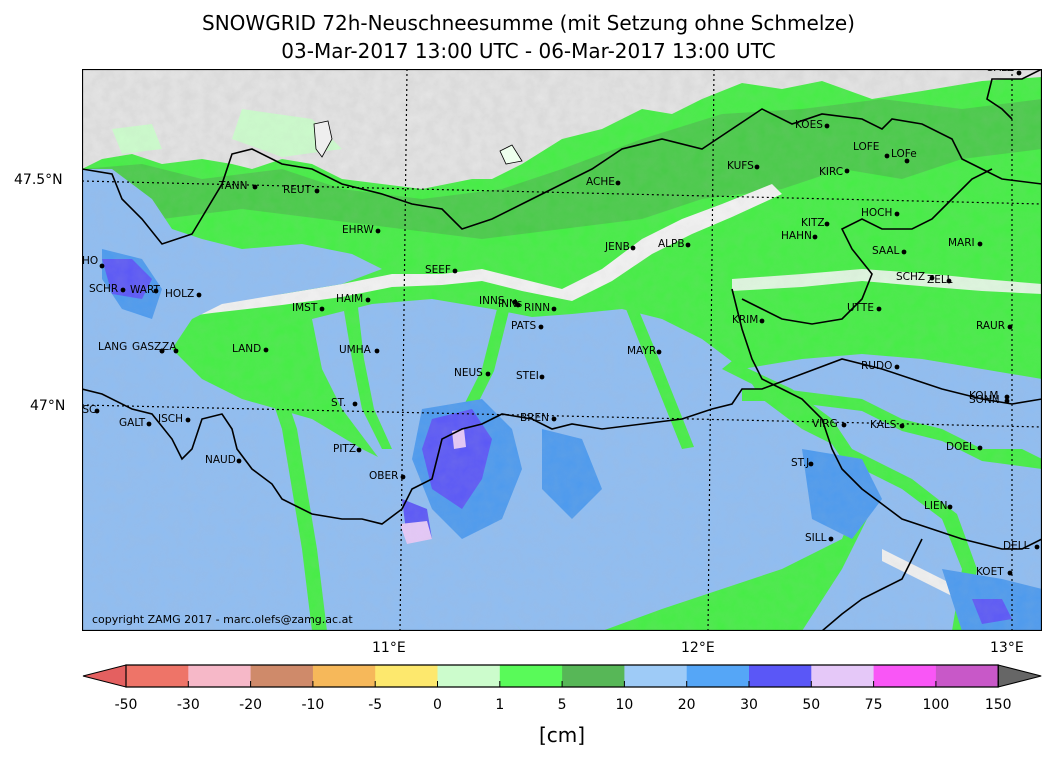  What do you see at coordinates (749, 705) in the screenshot?
I see `colorbar-tick-label: 30` at bounding box center [749, 705].